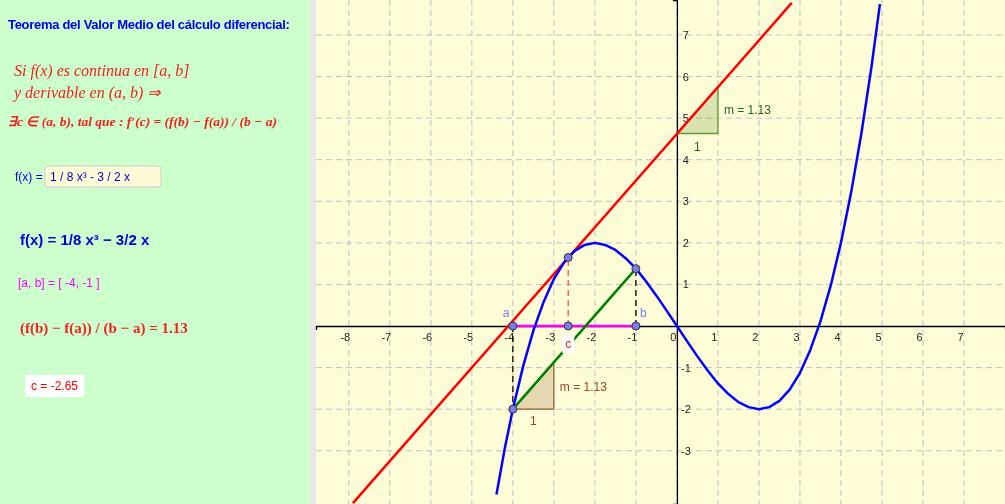 The width and height of the screenshot is (1005, 504). I want to click on text: f(x) = 1/8 x³ − 3/2 x, so click(85, 239).